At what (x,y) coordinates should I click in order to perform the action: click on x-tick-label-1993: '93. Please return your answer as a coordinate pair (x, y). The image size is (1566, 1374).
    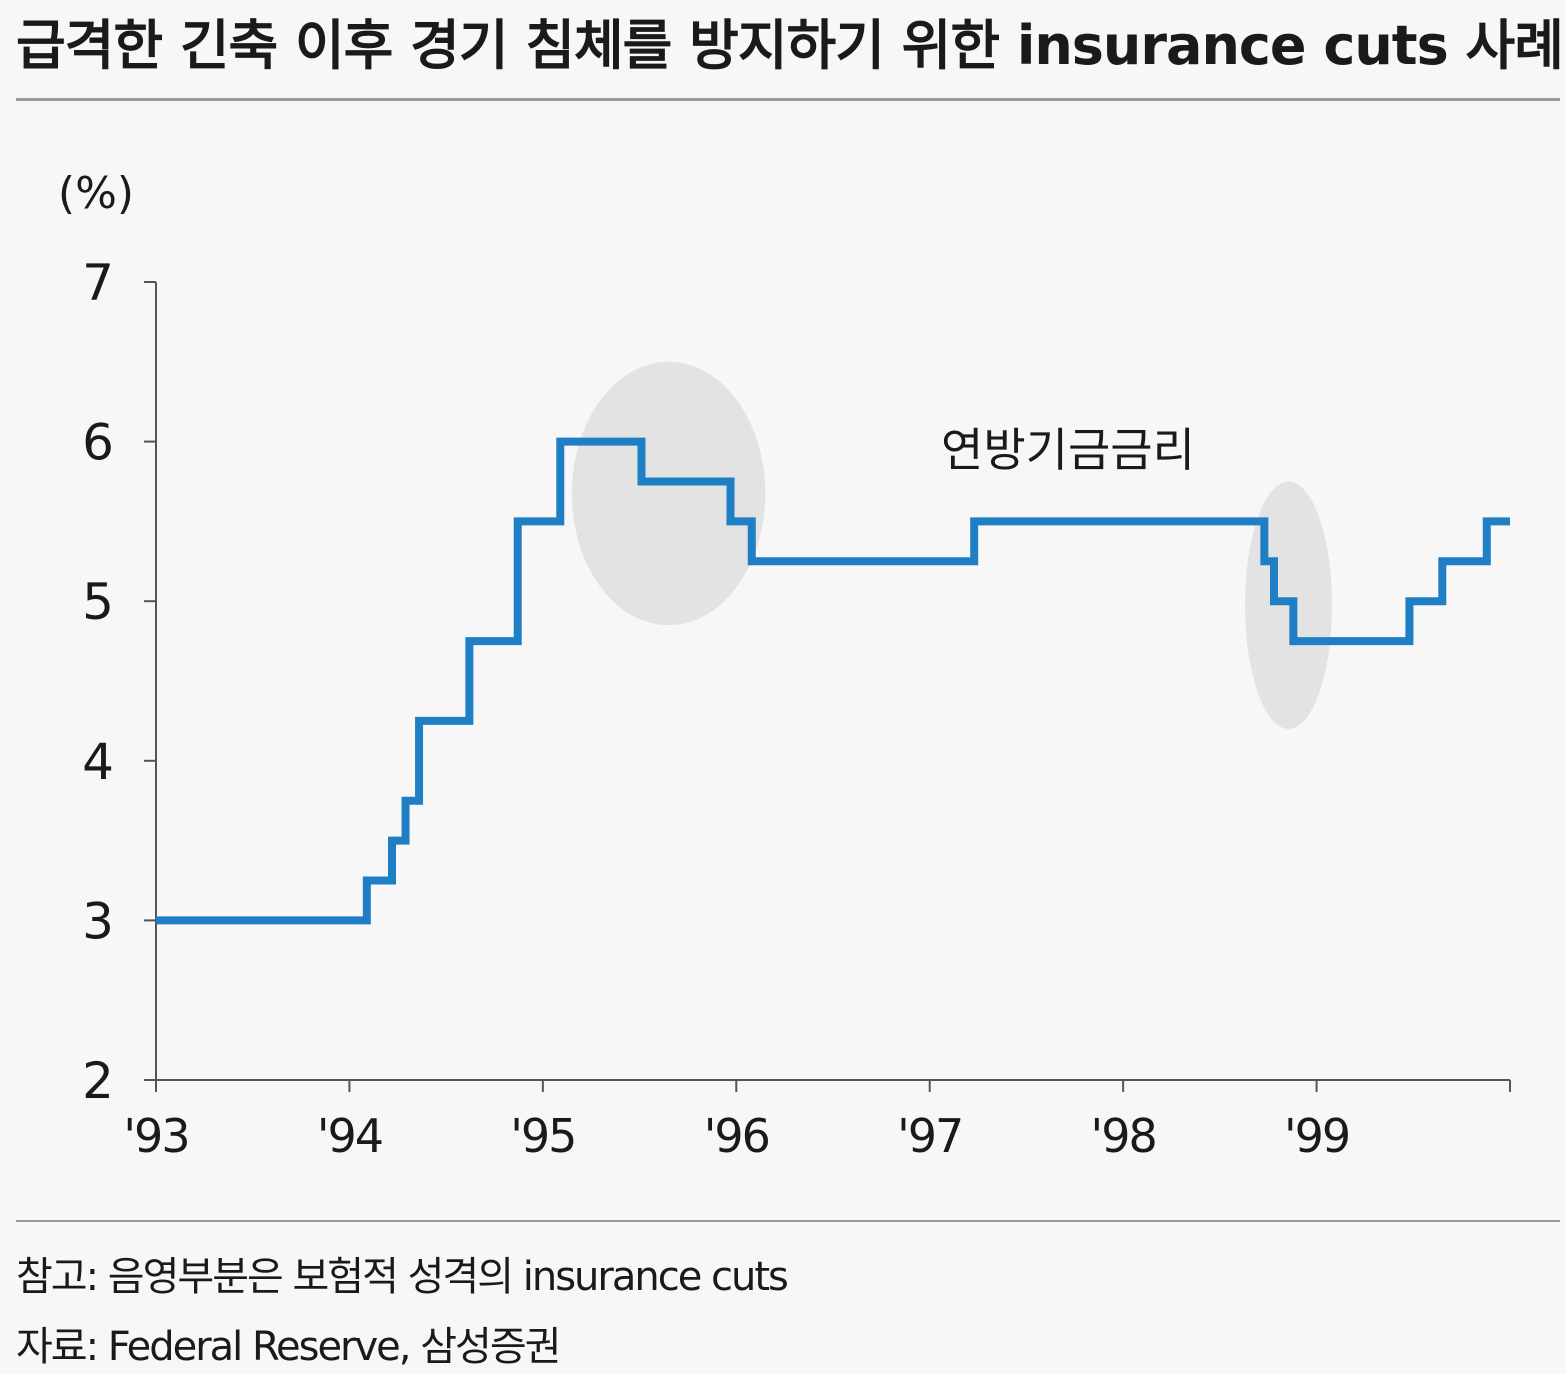
    Looking at the image, I should click on (155, 1136).